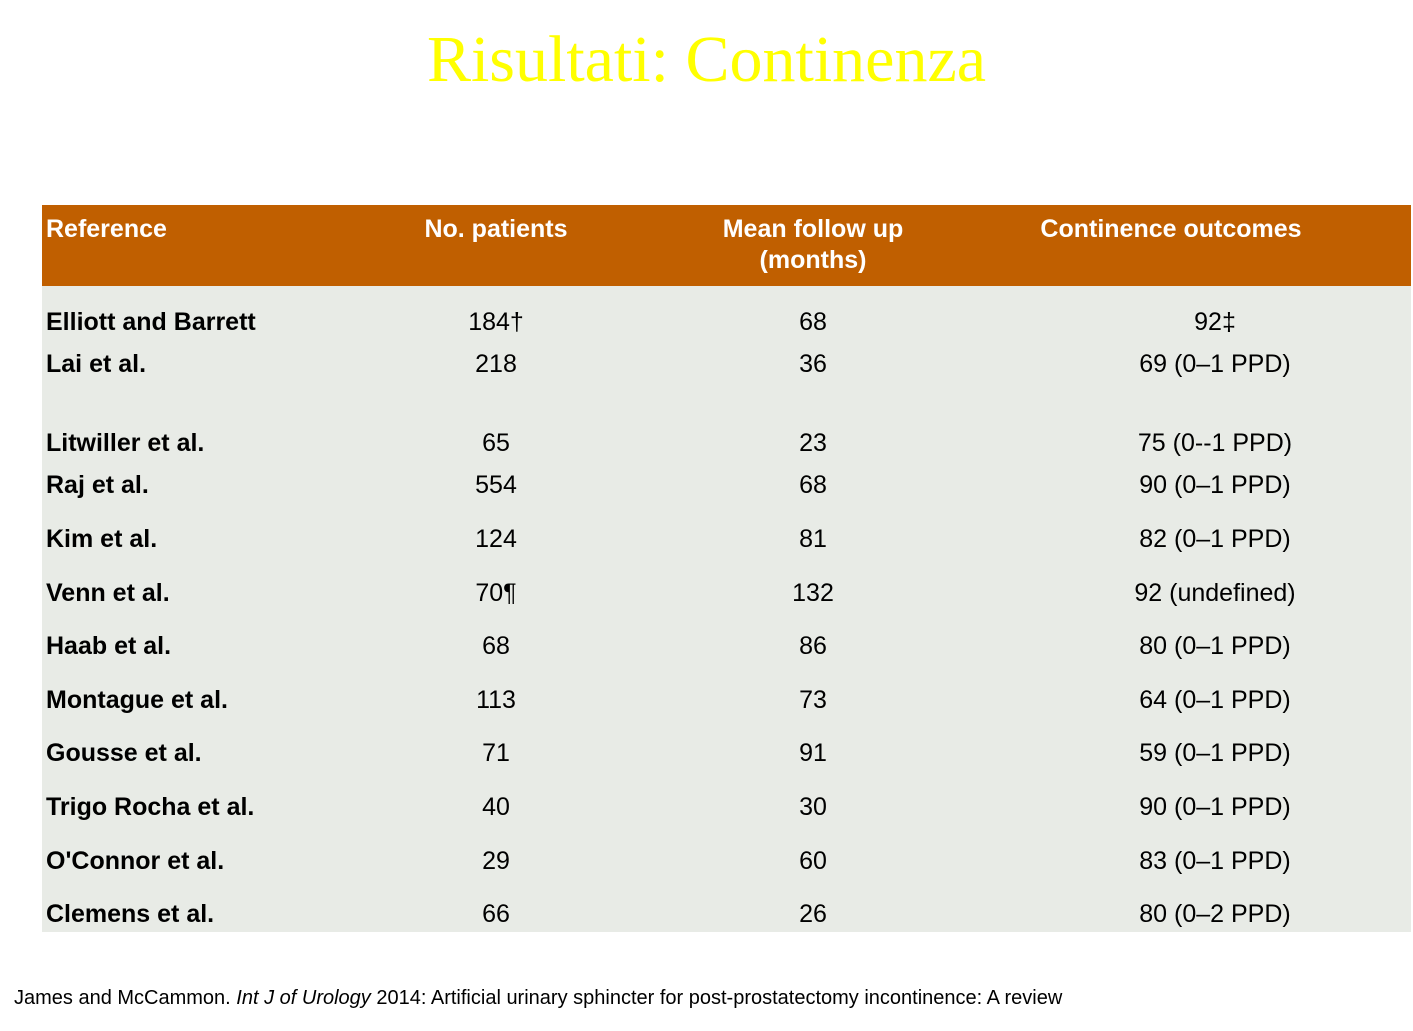 This screenshot has width=1413, height=1031. Describe the element at coordinates (726, 807) in the screenshot. I see `table-row: Trigo Rocha et al. 40 30 90 (0–1 PPD)` at that location.